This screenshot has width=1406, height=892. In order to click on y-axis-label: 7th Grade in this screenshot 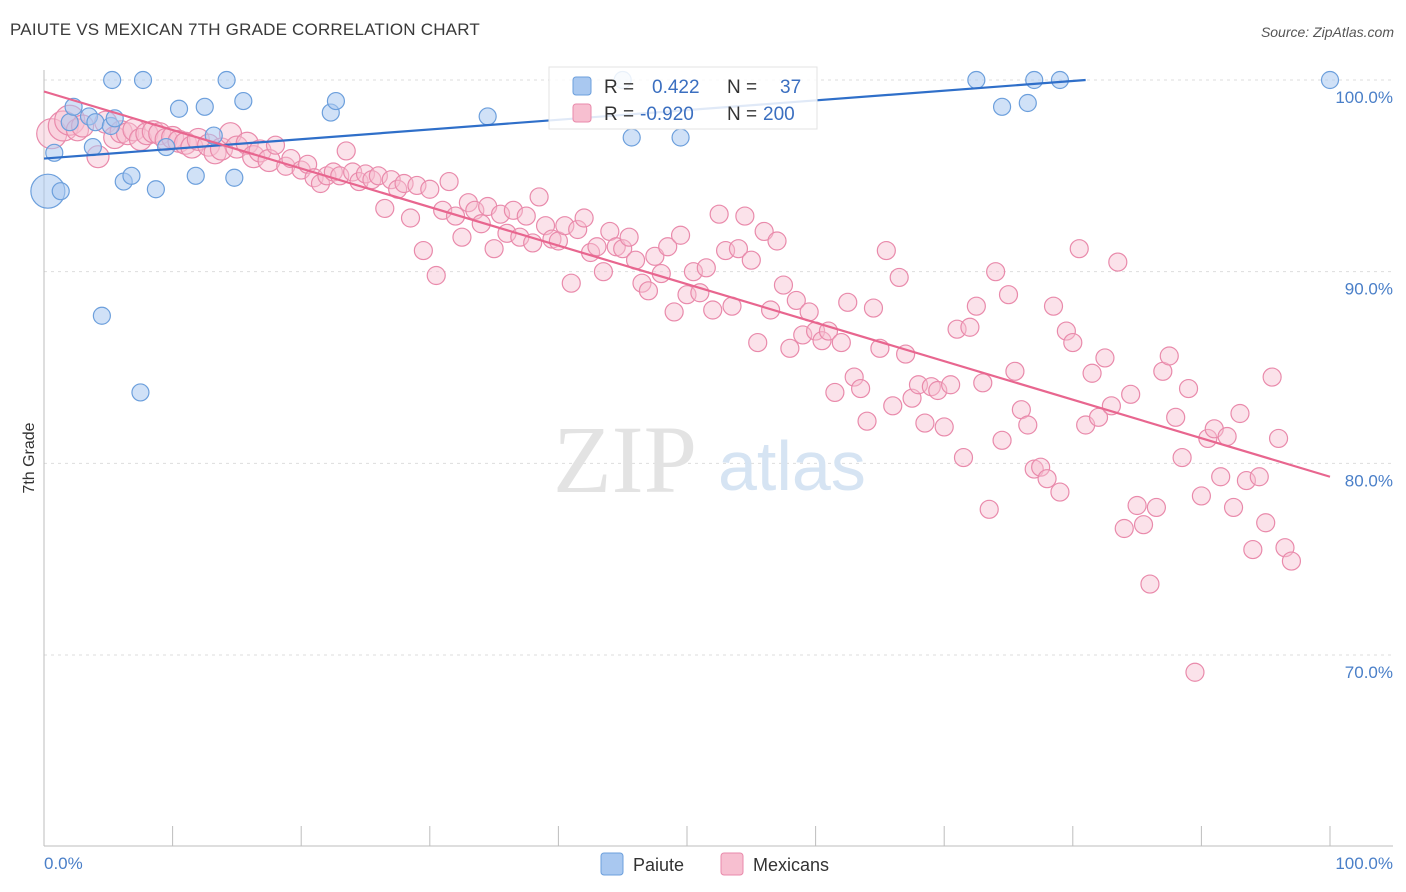, I will do `click(29, 457)`.